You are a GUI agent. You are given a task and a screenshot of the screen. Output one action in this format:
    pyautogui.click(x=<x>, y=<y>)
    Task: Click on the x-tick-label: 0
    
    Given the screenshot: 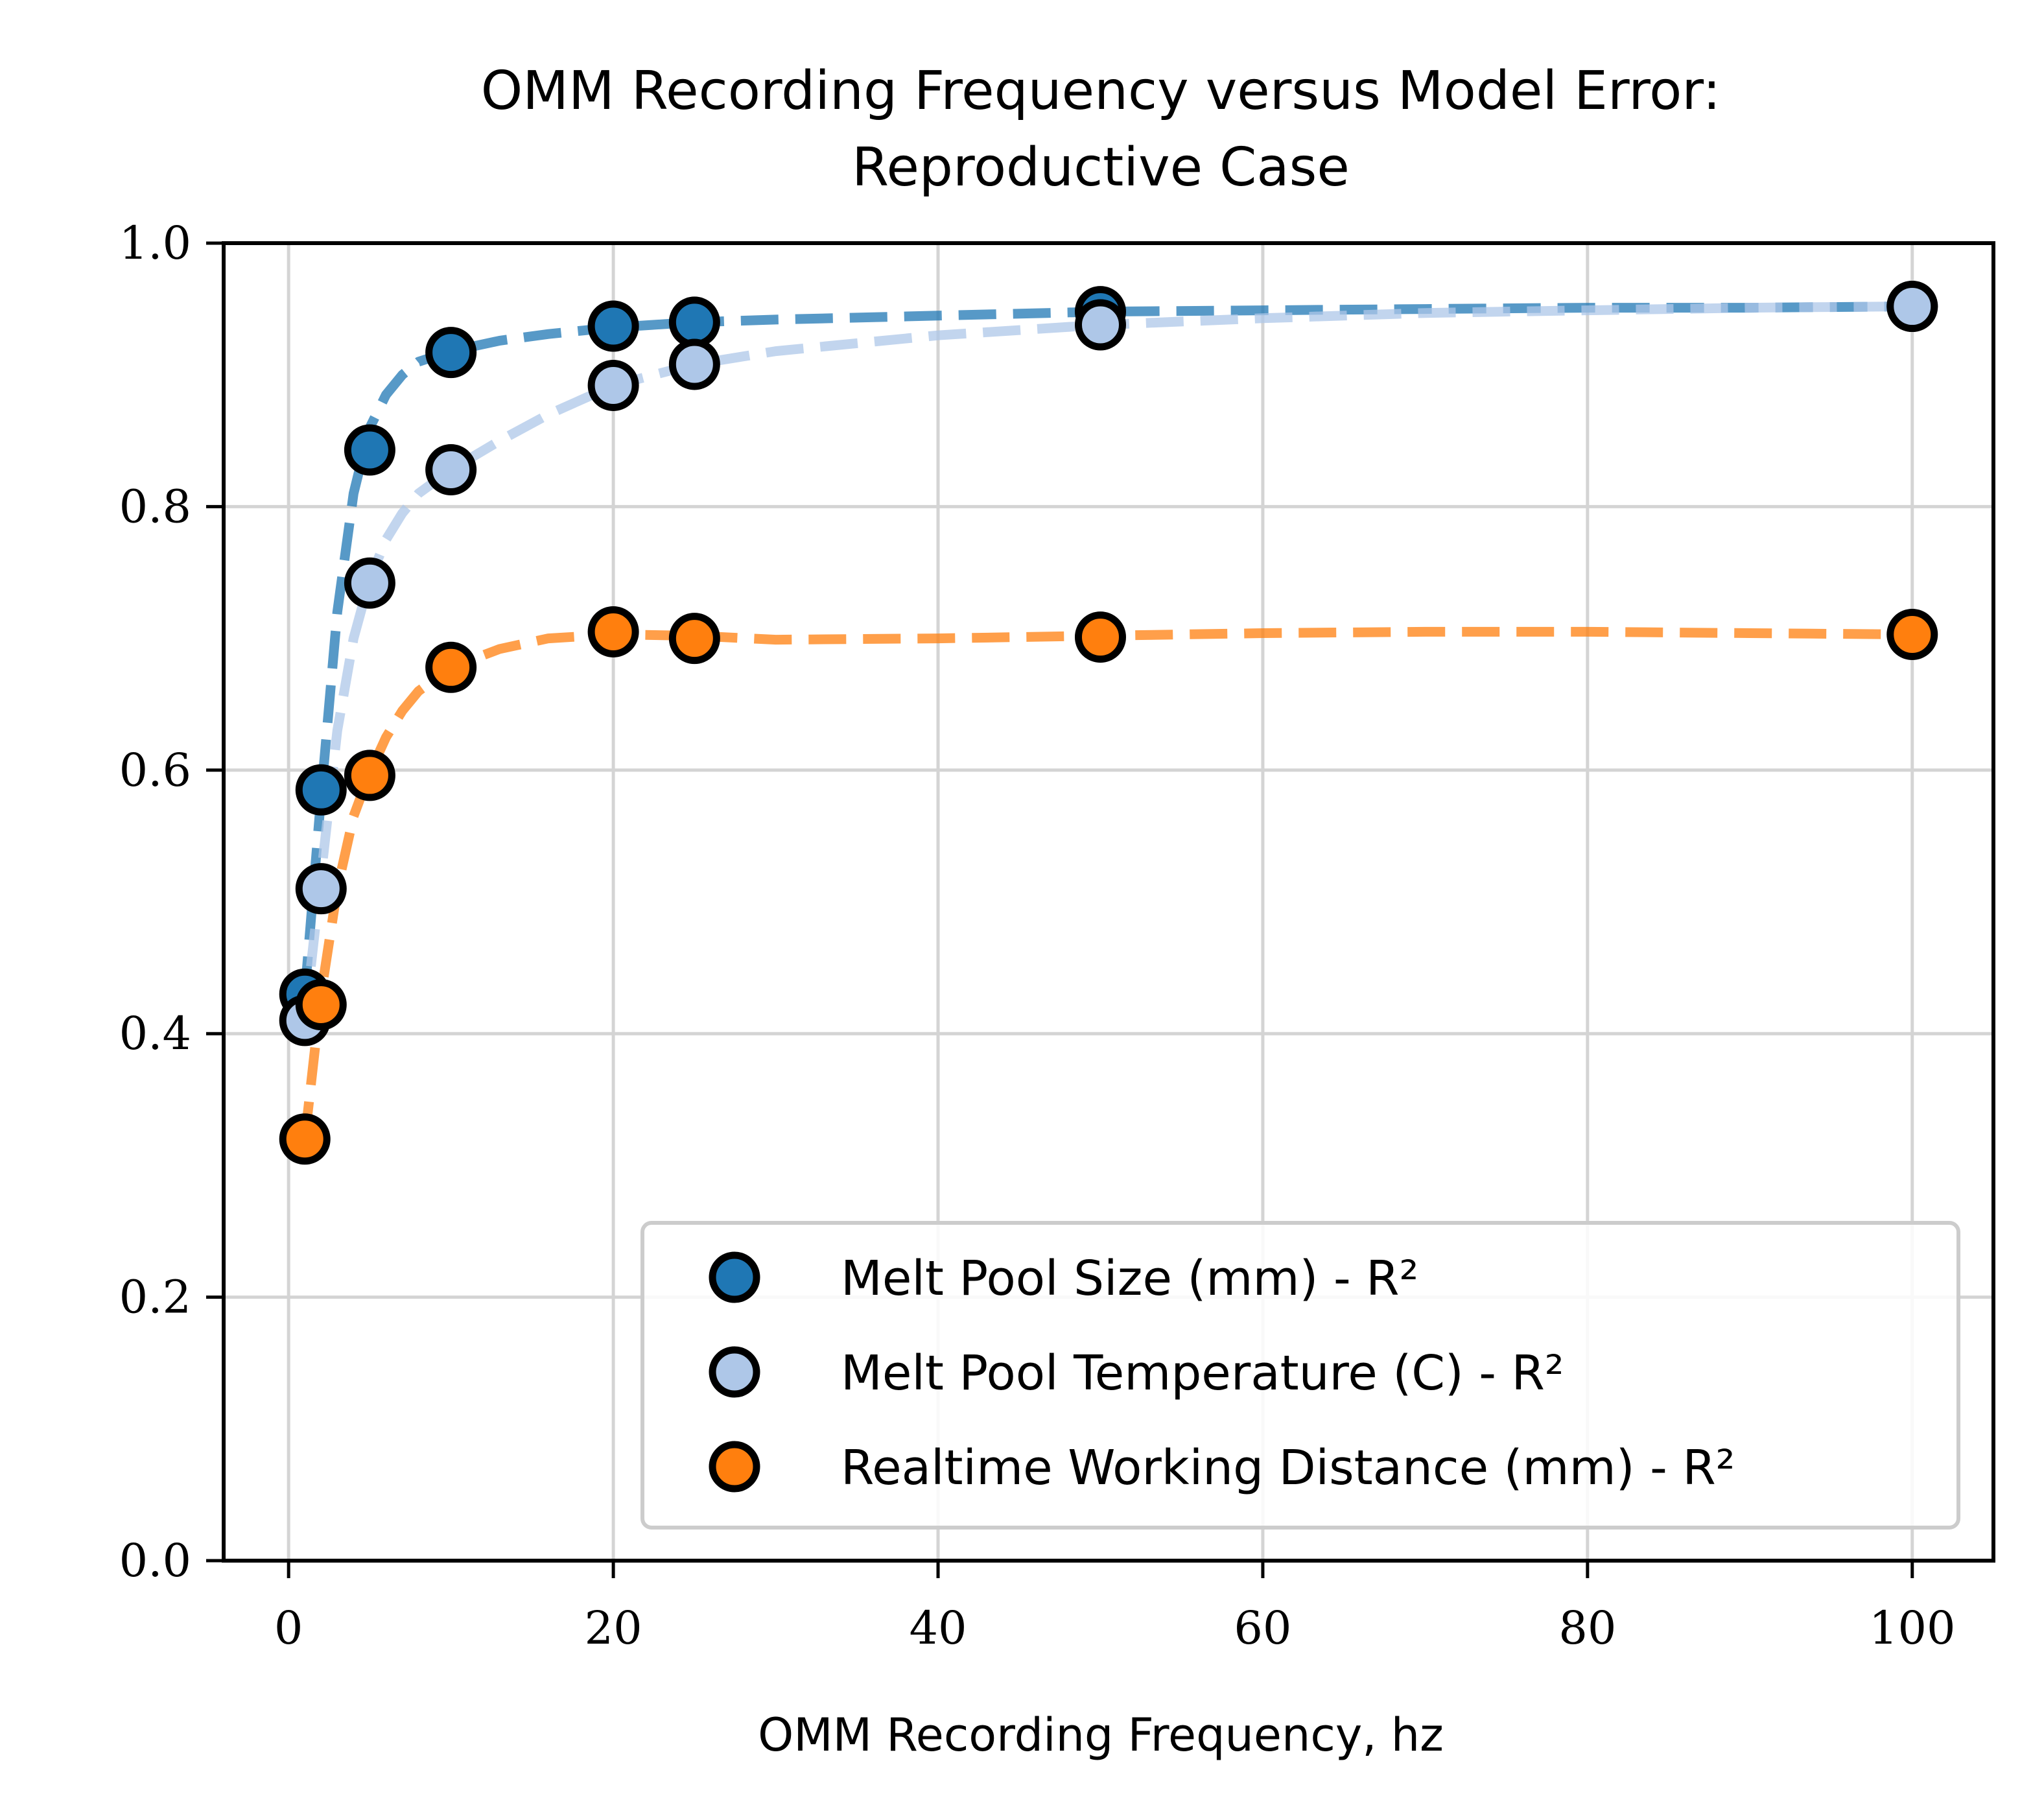 What is the action you would take?
    pyautogui.click(x=288, y=1628)
    